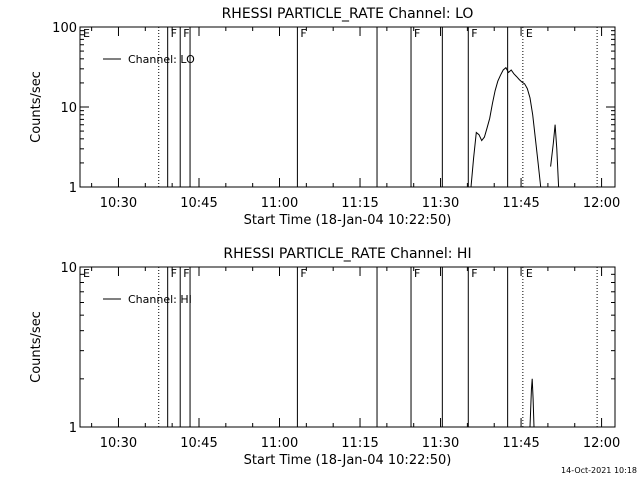 The height and width of the screenshot is (480, 640). Describe the element at coordinates (348, 220) in the screenshot. I see `x-axis-label-lo: Start Time (18-Jan-04 10:22:50)` at that location.